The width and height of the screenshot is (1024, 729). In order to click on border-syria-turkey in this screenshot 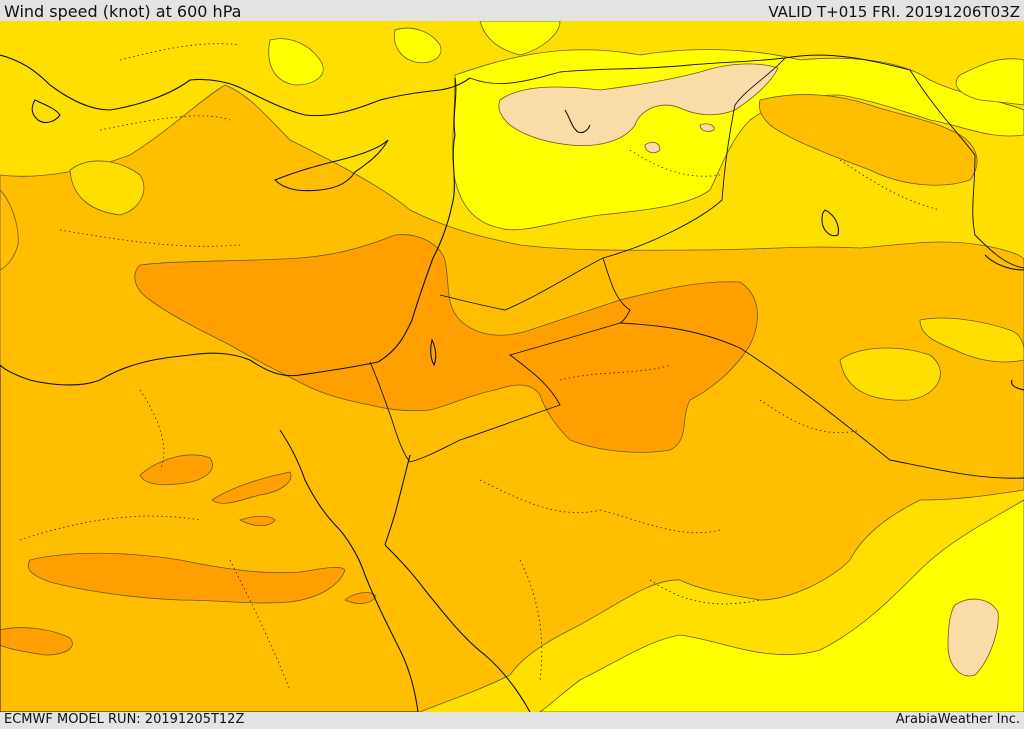, I will do `click(627, 70)`.